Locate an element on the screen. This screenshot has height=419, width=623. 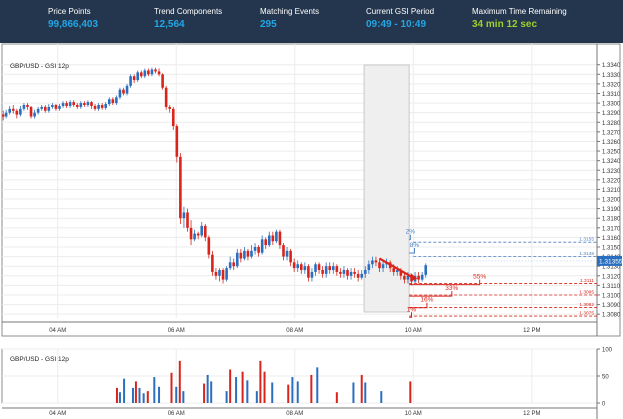
probability-bracket is located at coordinates (418, 305).